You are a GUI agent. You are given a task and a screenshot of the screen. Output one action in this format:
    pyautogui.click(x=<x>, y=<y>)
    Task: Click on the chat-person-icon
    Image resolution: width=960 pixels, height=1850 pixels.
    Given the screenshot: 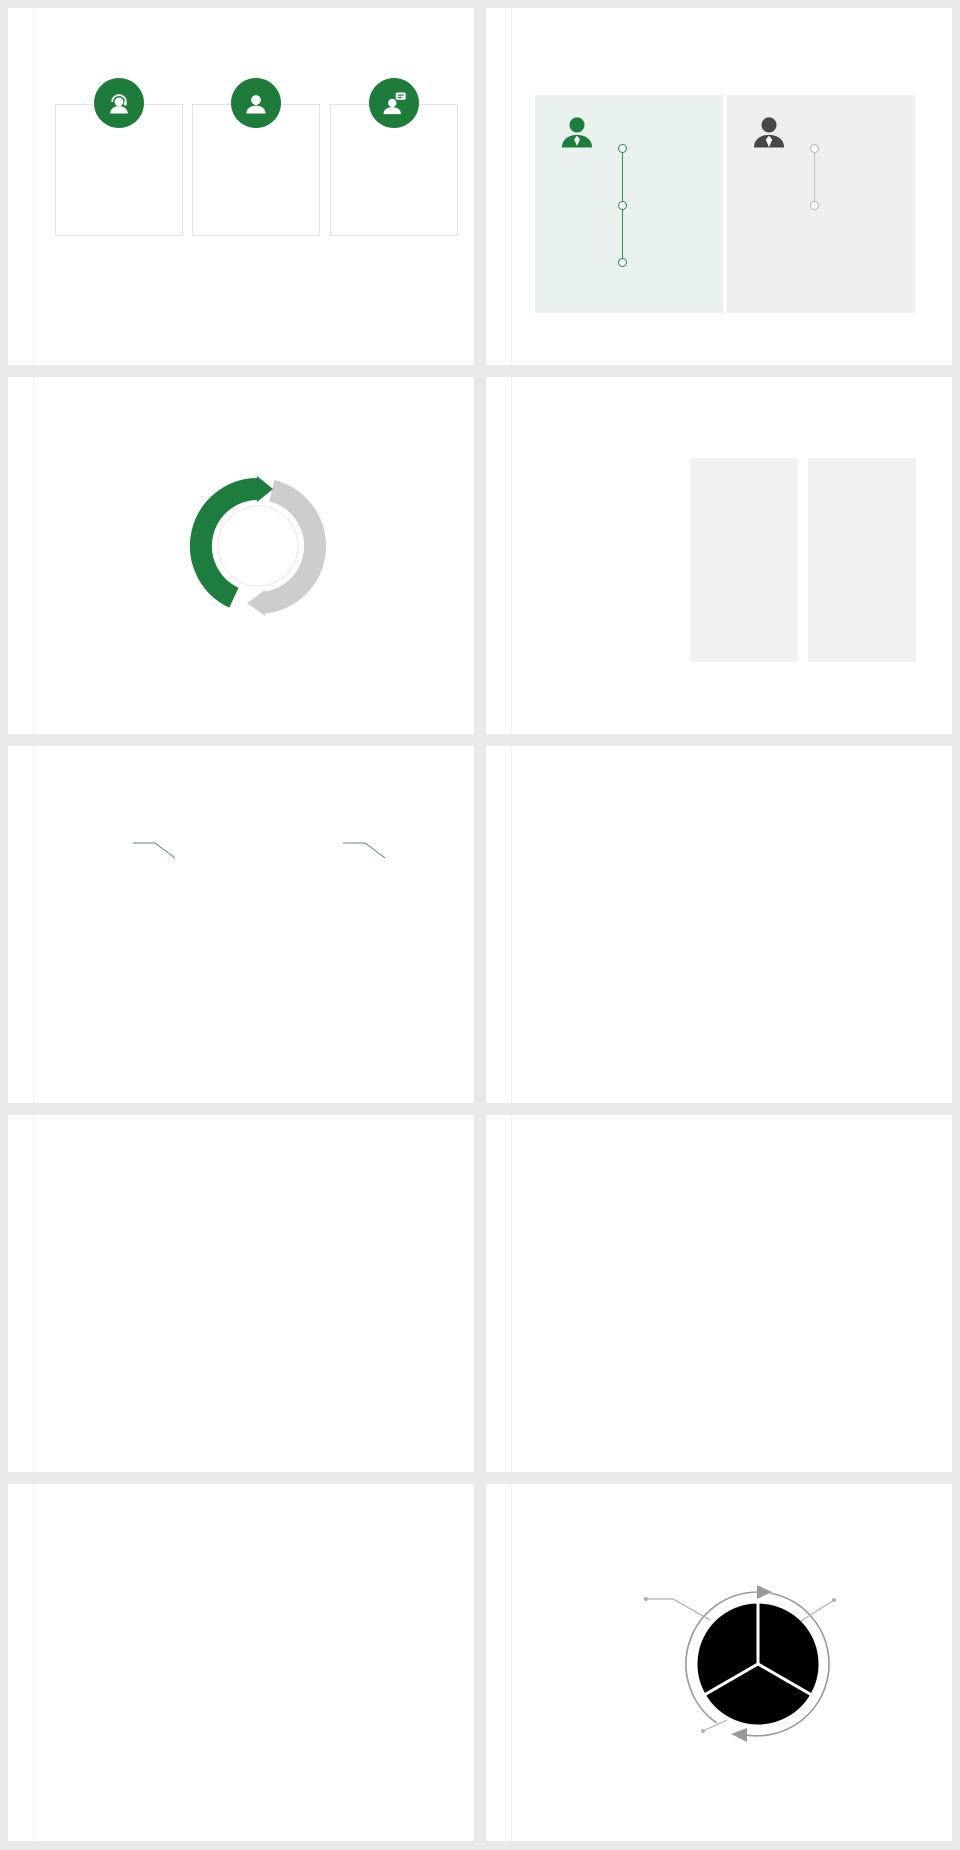 What is the action you would take?
    pyautogui.click(x=394, y=103)
    